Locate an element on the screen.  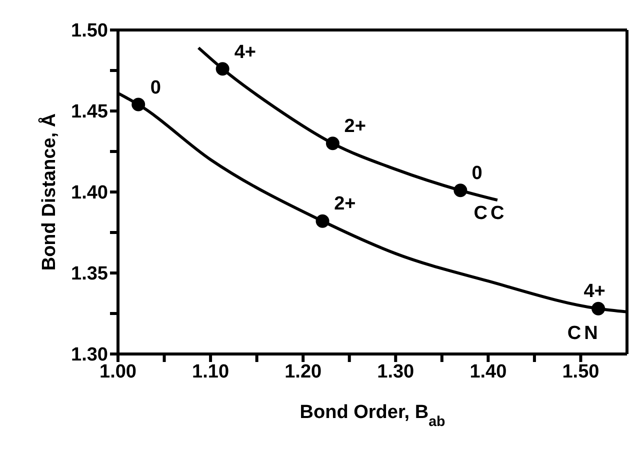
y-tick-label: 1.50 is located at coordinates (89, 31).